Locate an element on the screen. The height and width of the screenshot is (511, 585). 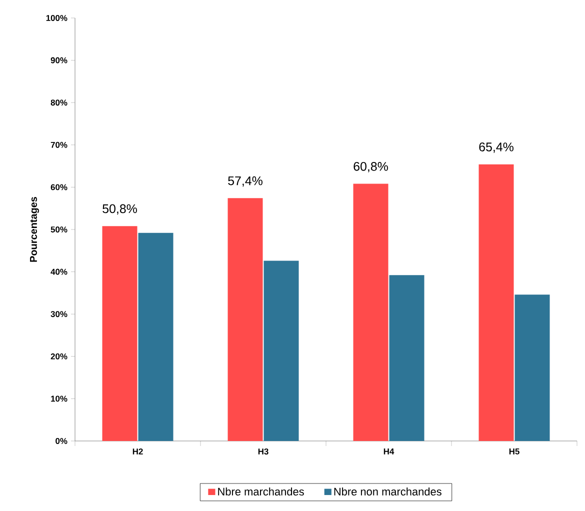
legend-label: Nbre non marchandes is located at coordinates (388, 491).